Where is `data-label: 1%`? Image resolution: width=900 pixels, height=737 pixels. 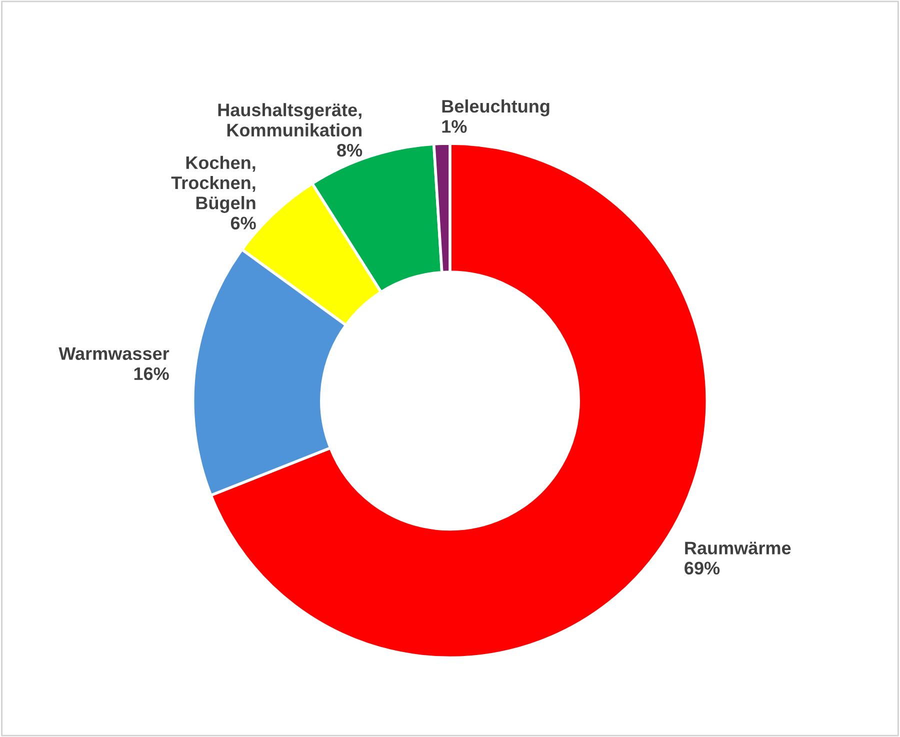 data-label: 1% is located at coordinates (454, 126).